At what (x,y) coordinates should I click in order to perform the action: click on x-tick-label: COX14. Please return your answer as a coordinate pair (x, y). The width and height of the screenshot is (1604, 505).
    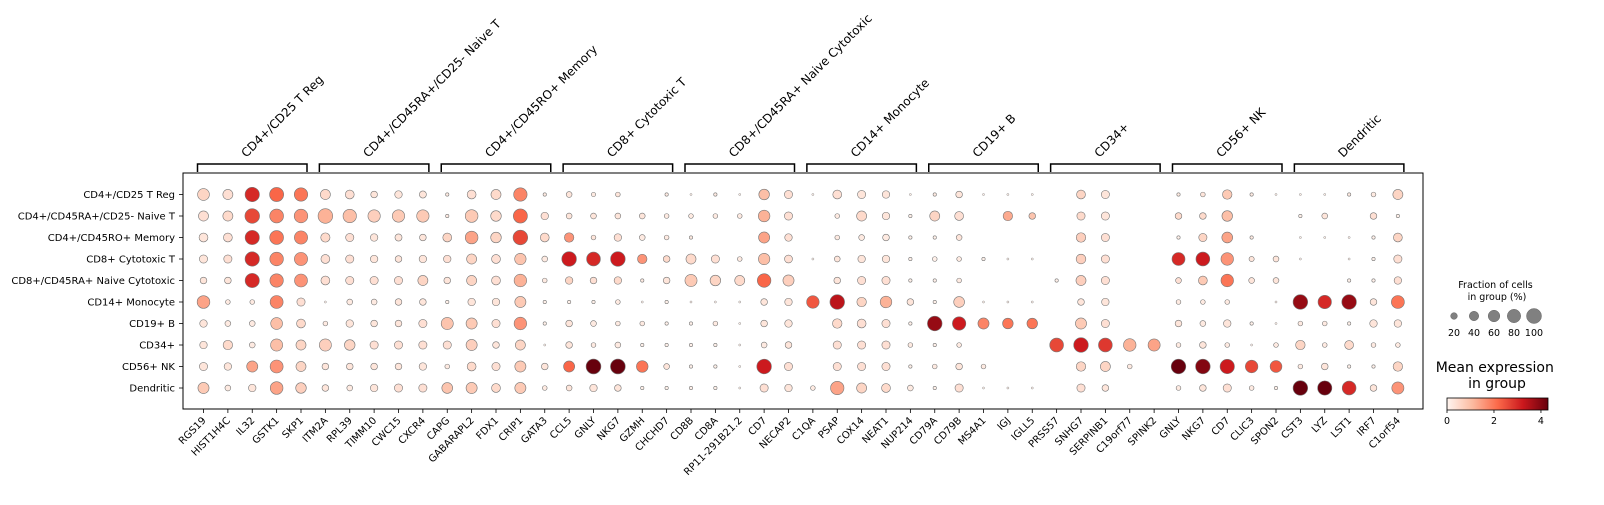
    Looking at the image, I should click on (851, 431).